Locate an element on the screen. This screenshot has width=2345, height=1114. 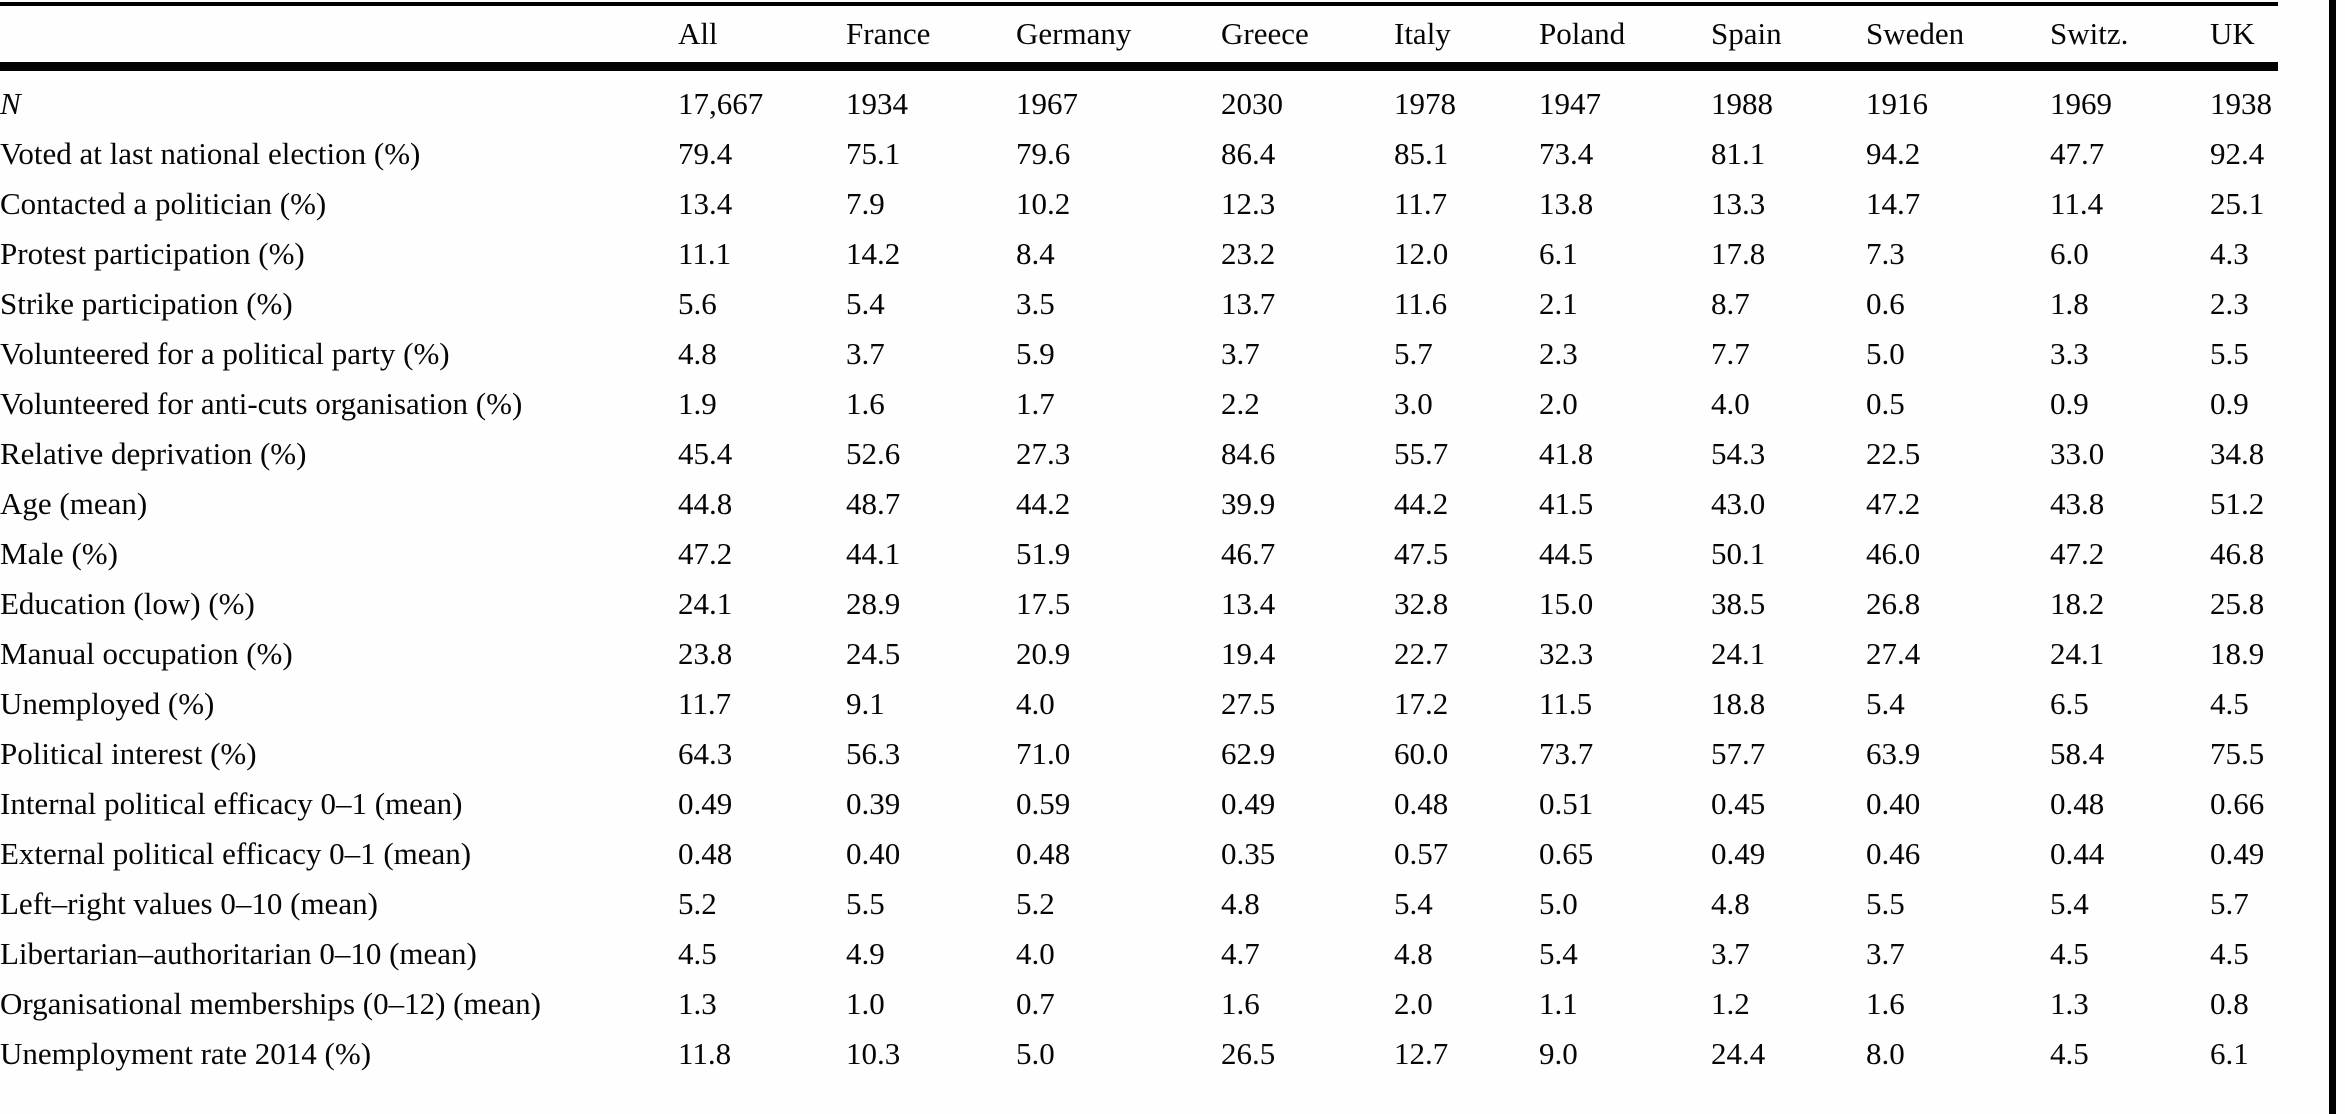
table-cell: 71.0 is located at coordinates (1043, 753).